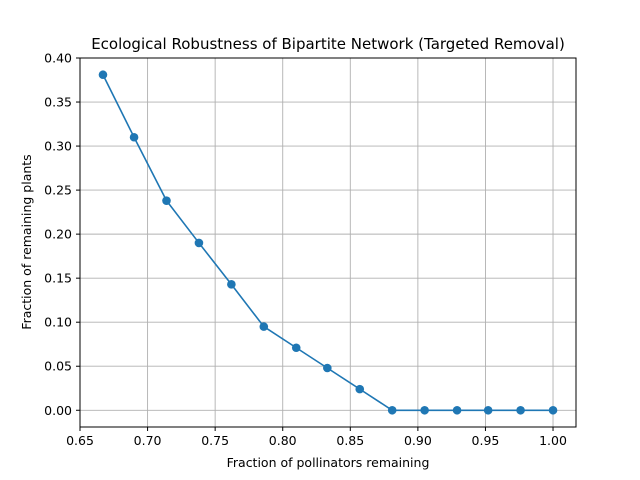 This screenshot has width=640, height=480. I want to click on y-tick-label: 0.30, so click(58, 146).